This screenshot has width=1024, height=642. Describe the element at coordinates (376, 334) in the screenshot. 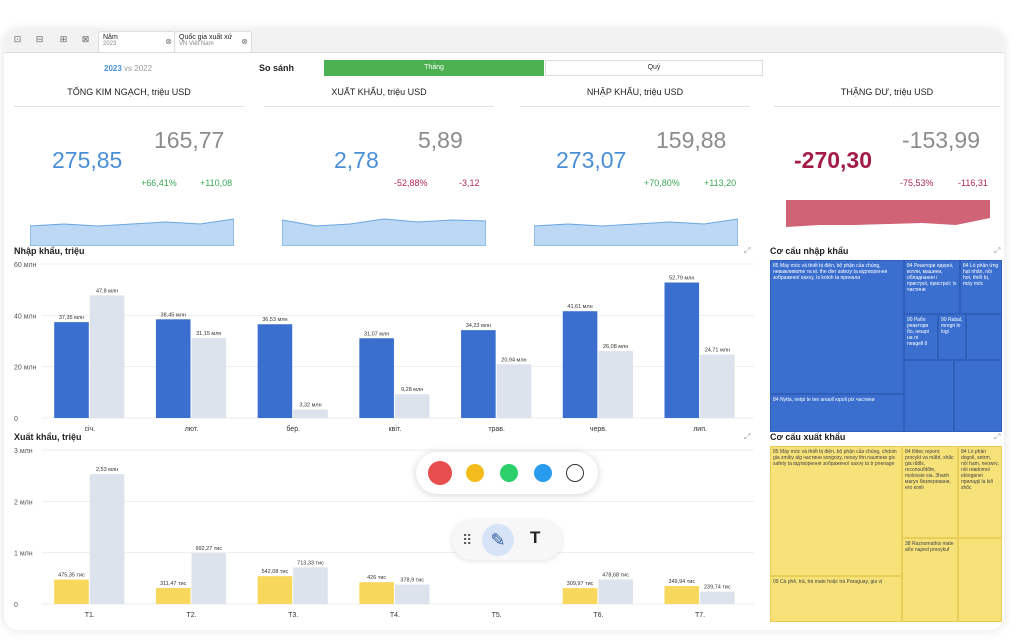

I see `bar-data-label: 31,07 млн` at that location.